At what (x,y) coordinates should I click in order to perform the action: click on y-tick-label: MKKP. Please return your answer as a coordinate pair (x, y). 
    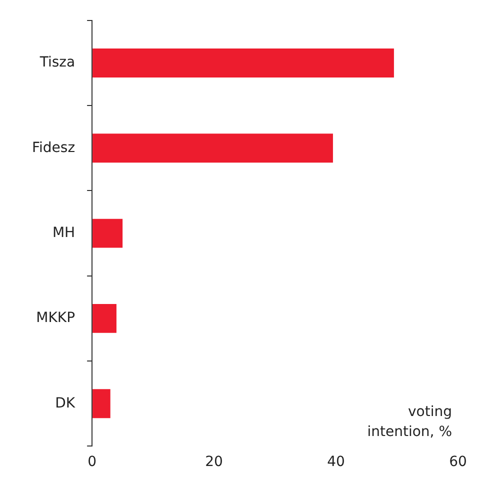
    Looking at the image, I should click on (56, 318).